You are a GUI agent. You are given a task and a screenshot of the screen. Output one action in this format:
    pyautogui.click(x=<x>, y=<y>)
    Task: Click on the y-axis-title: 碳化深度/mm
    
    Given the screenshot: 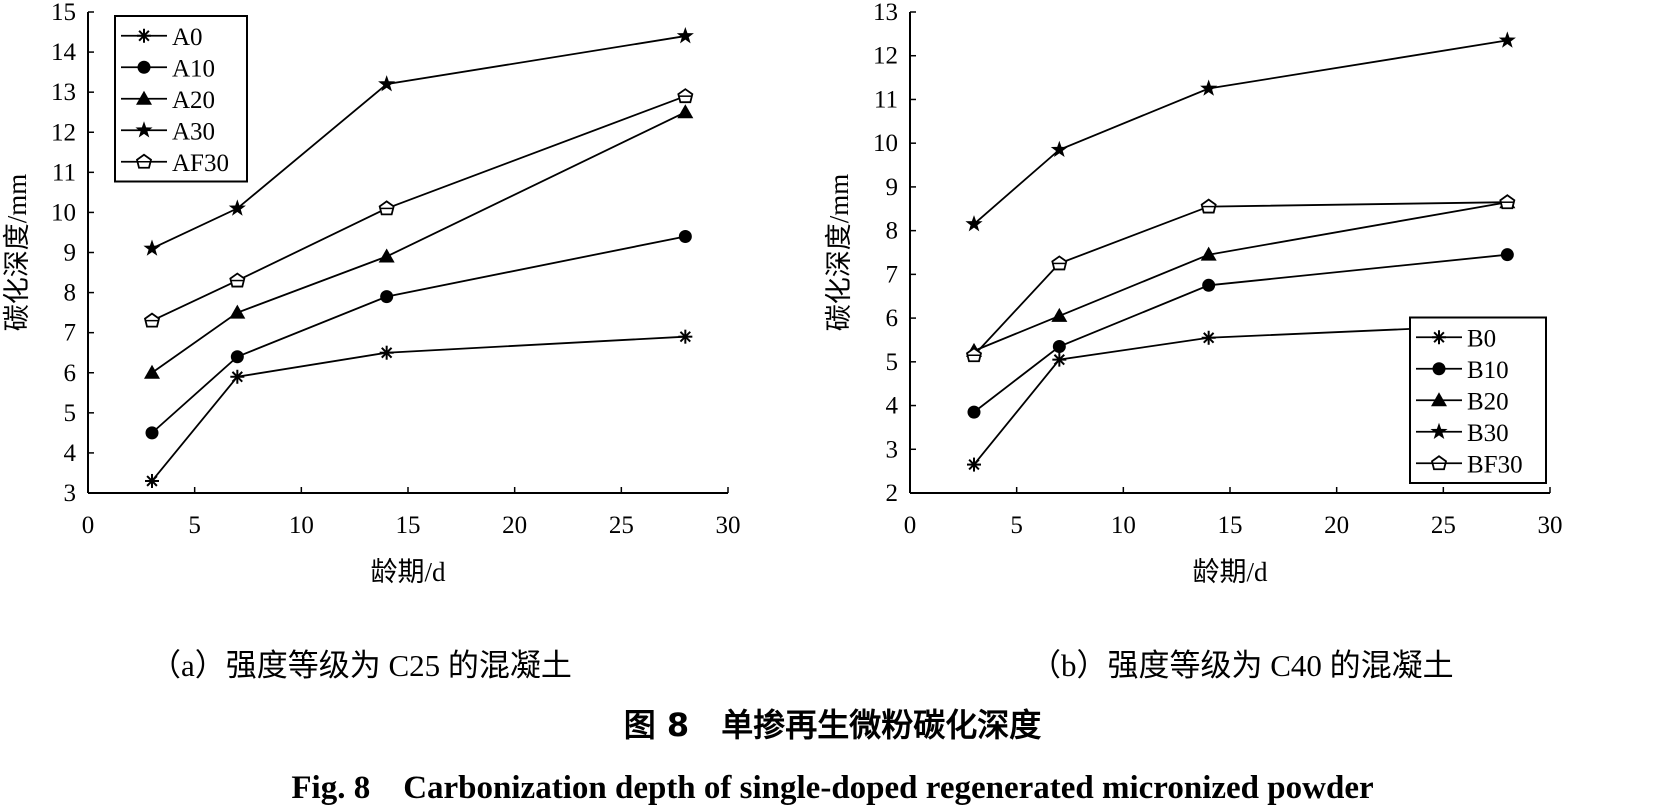 What is the action you would take?
    pyautogui.click(x=839, y=253)
    